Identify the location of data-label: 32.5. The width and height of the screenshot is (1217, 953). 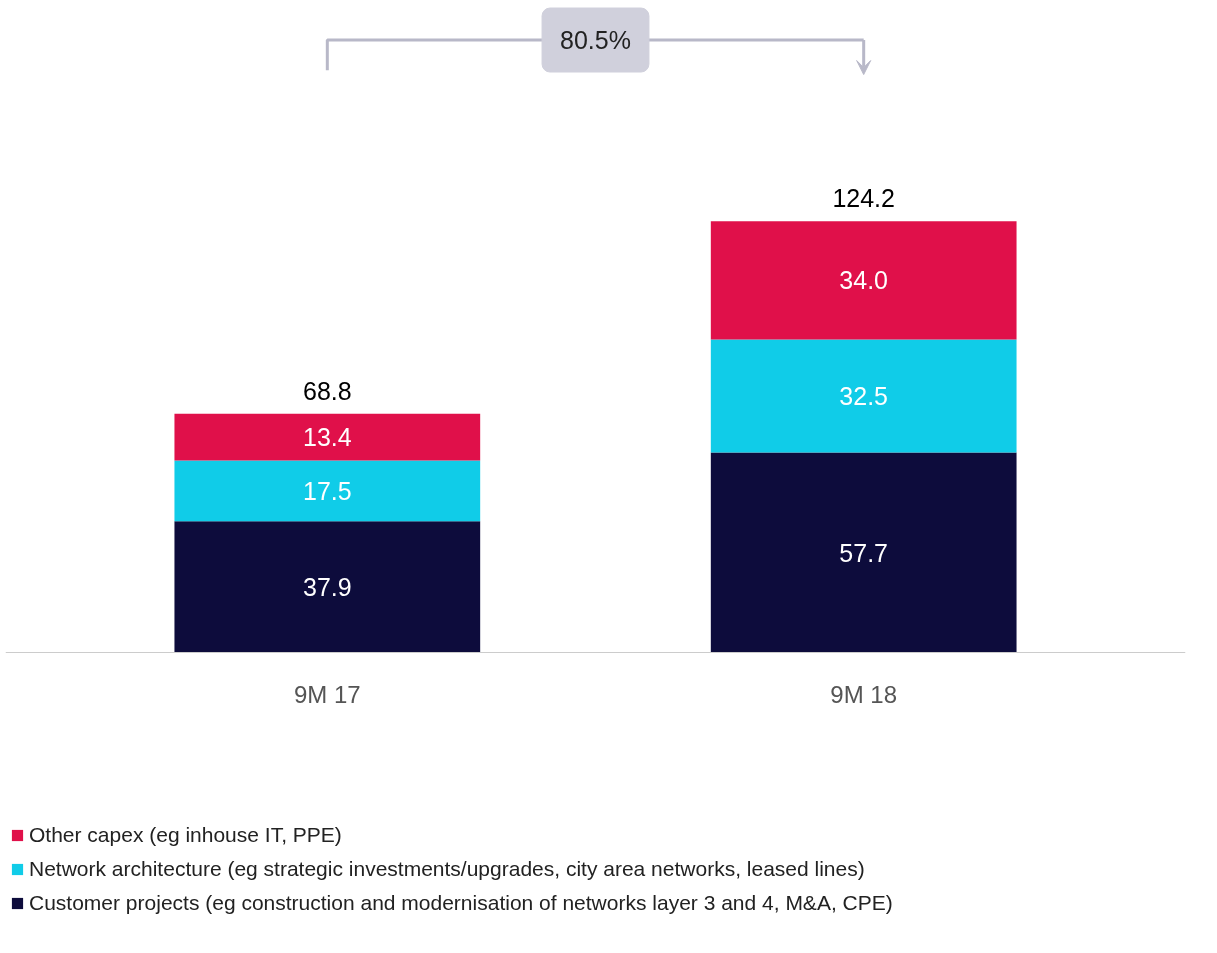
(864, 395).